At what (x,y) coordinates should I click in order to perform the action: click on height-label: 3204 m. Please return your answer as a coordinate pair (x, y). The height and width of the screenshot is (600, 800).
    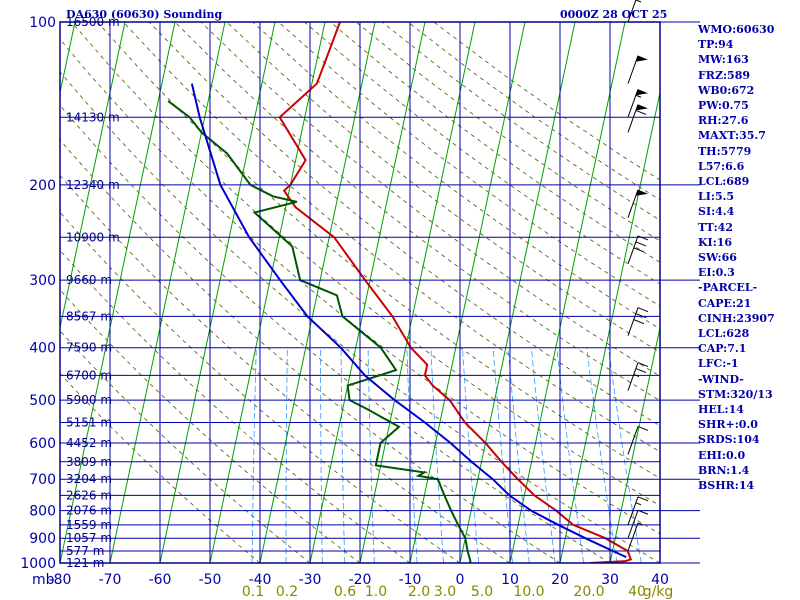
    Looking at the image, I should click on (89, 479).